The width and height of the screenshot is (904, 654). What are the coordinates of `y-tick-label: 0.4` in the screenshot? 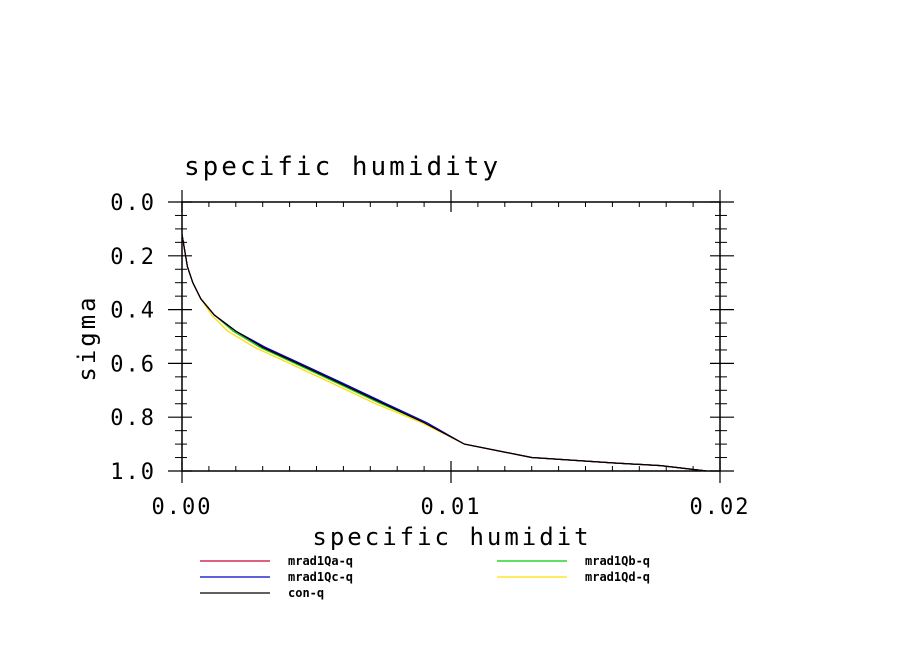 It's located at (133, 311).